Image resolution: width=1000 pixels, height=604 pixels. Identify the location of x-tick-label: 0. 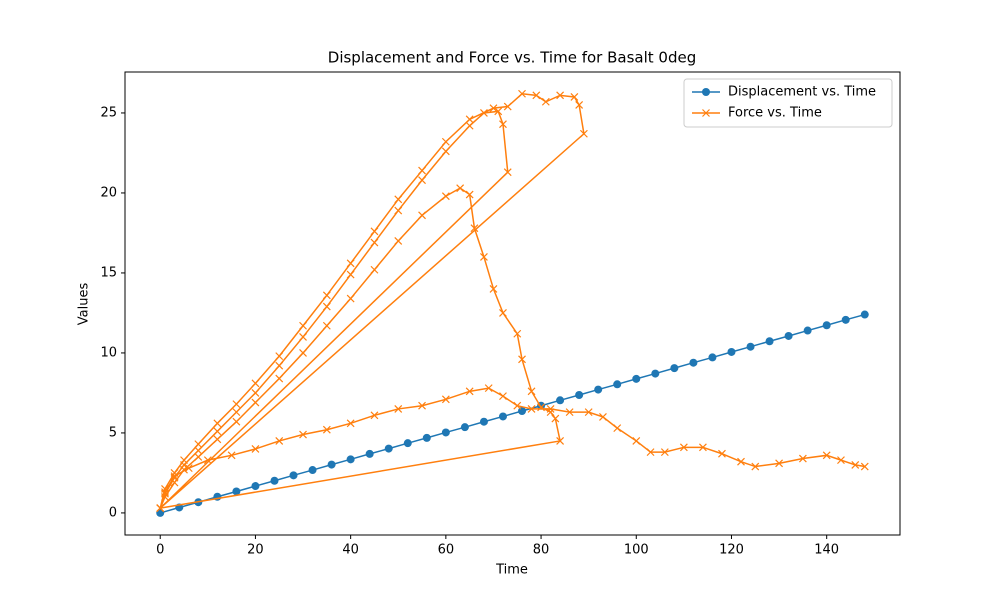
(160, 550).